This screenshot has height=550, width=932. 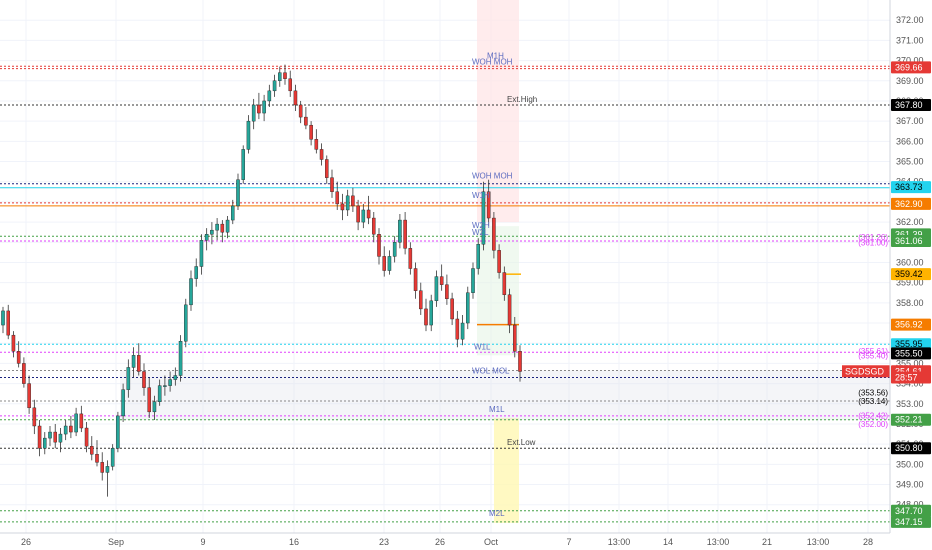 What do you see at coordinates (873, 351) in the screenshot?
I see `side-value-label: (355.61)` at bounding box center [873, 351].